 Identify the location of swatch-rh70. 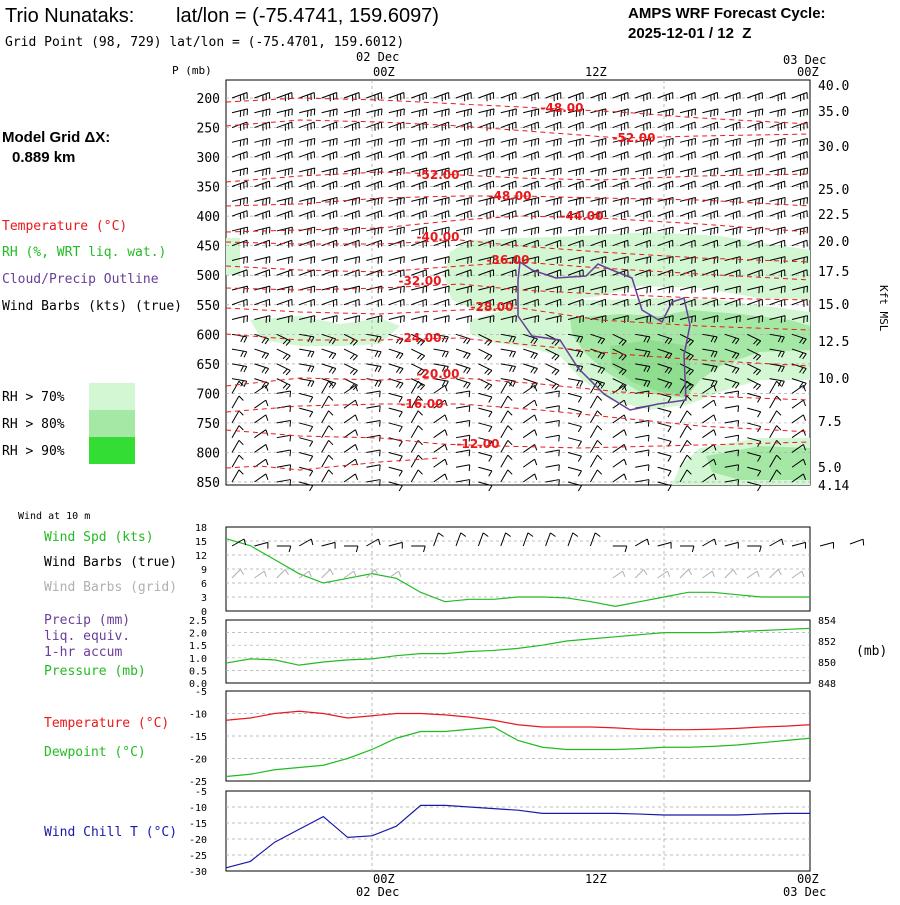
(112, 396).